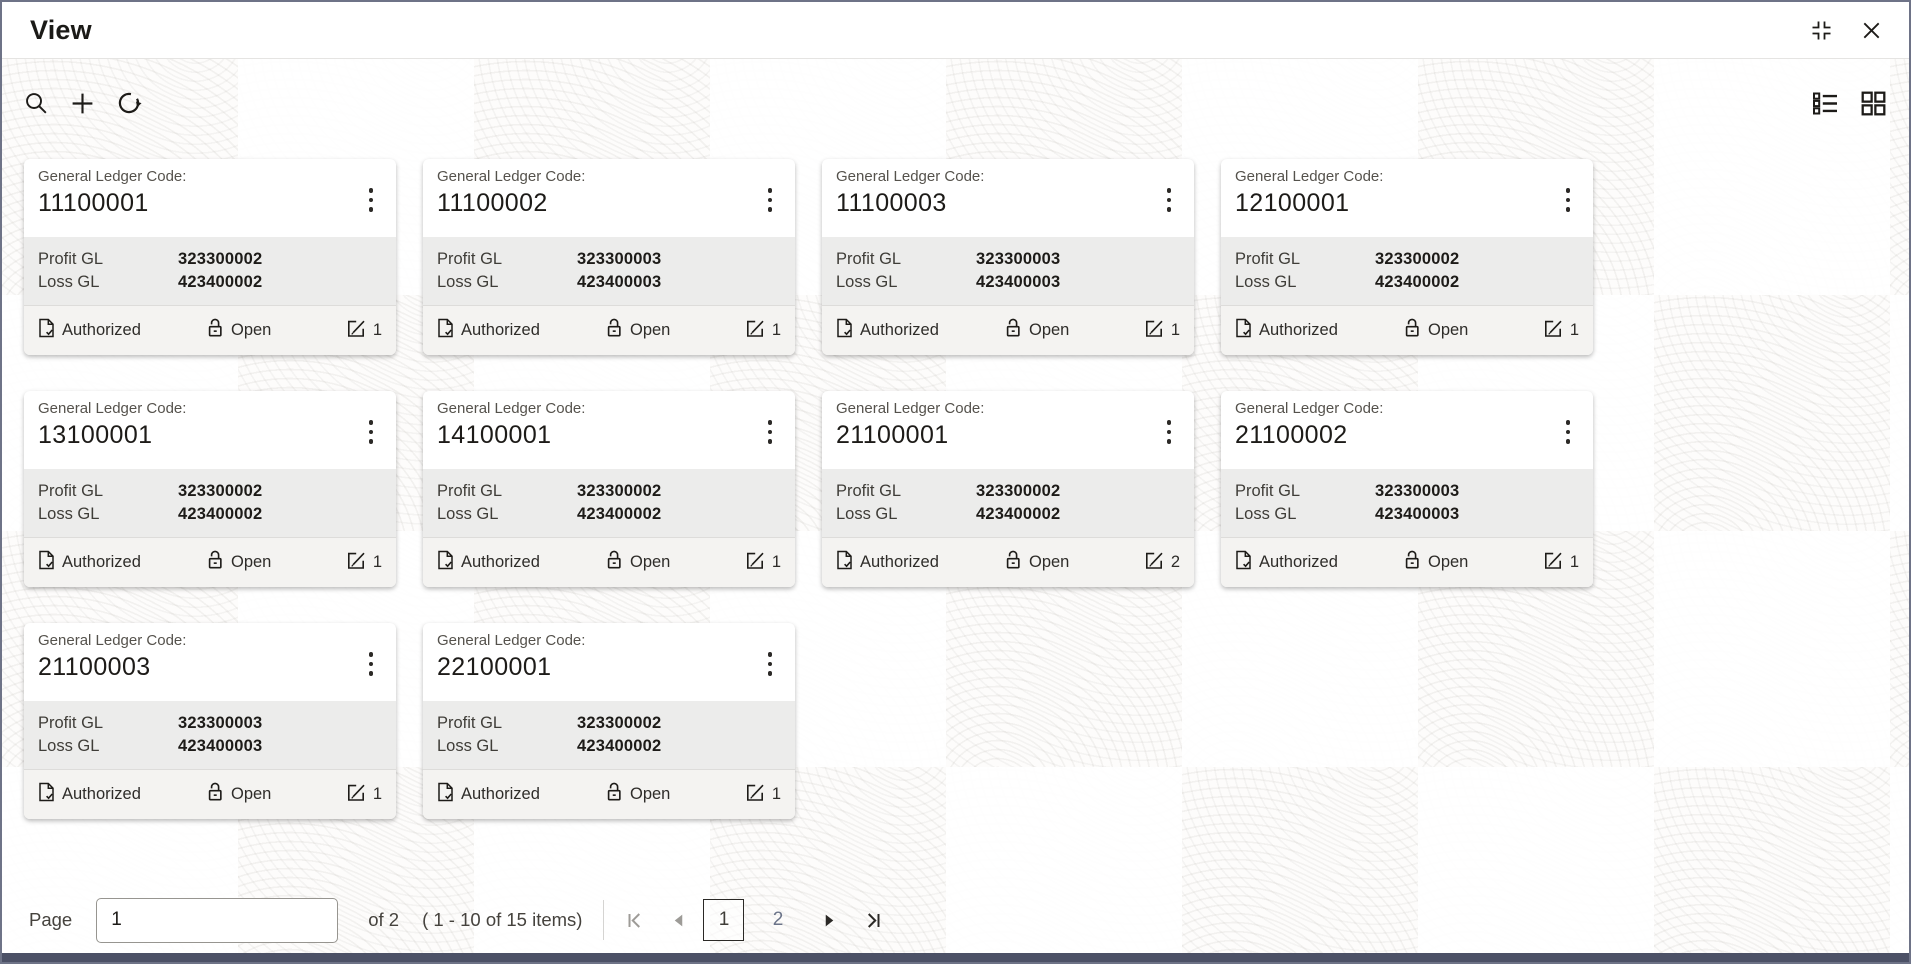  I want to click on first-page-icon, so click(635, 920).